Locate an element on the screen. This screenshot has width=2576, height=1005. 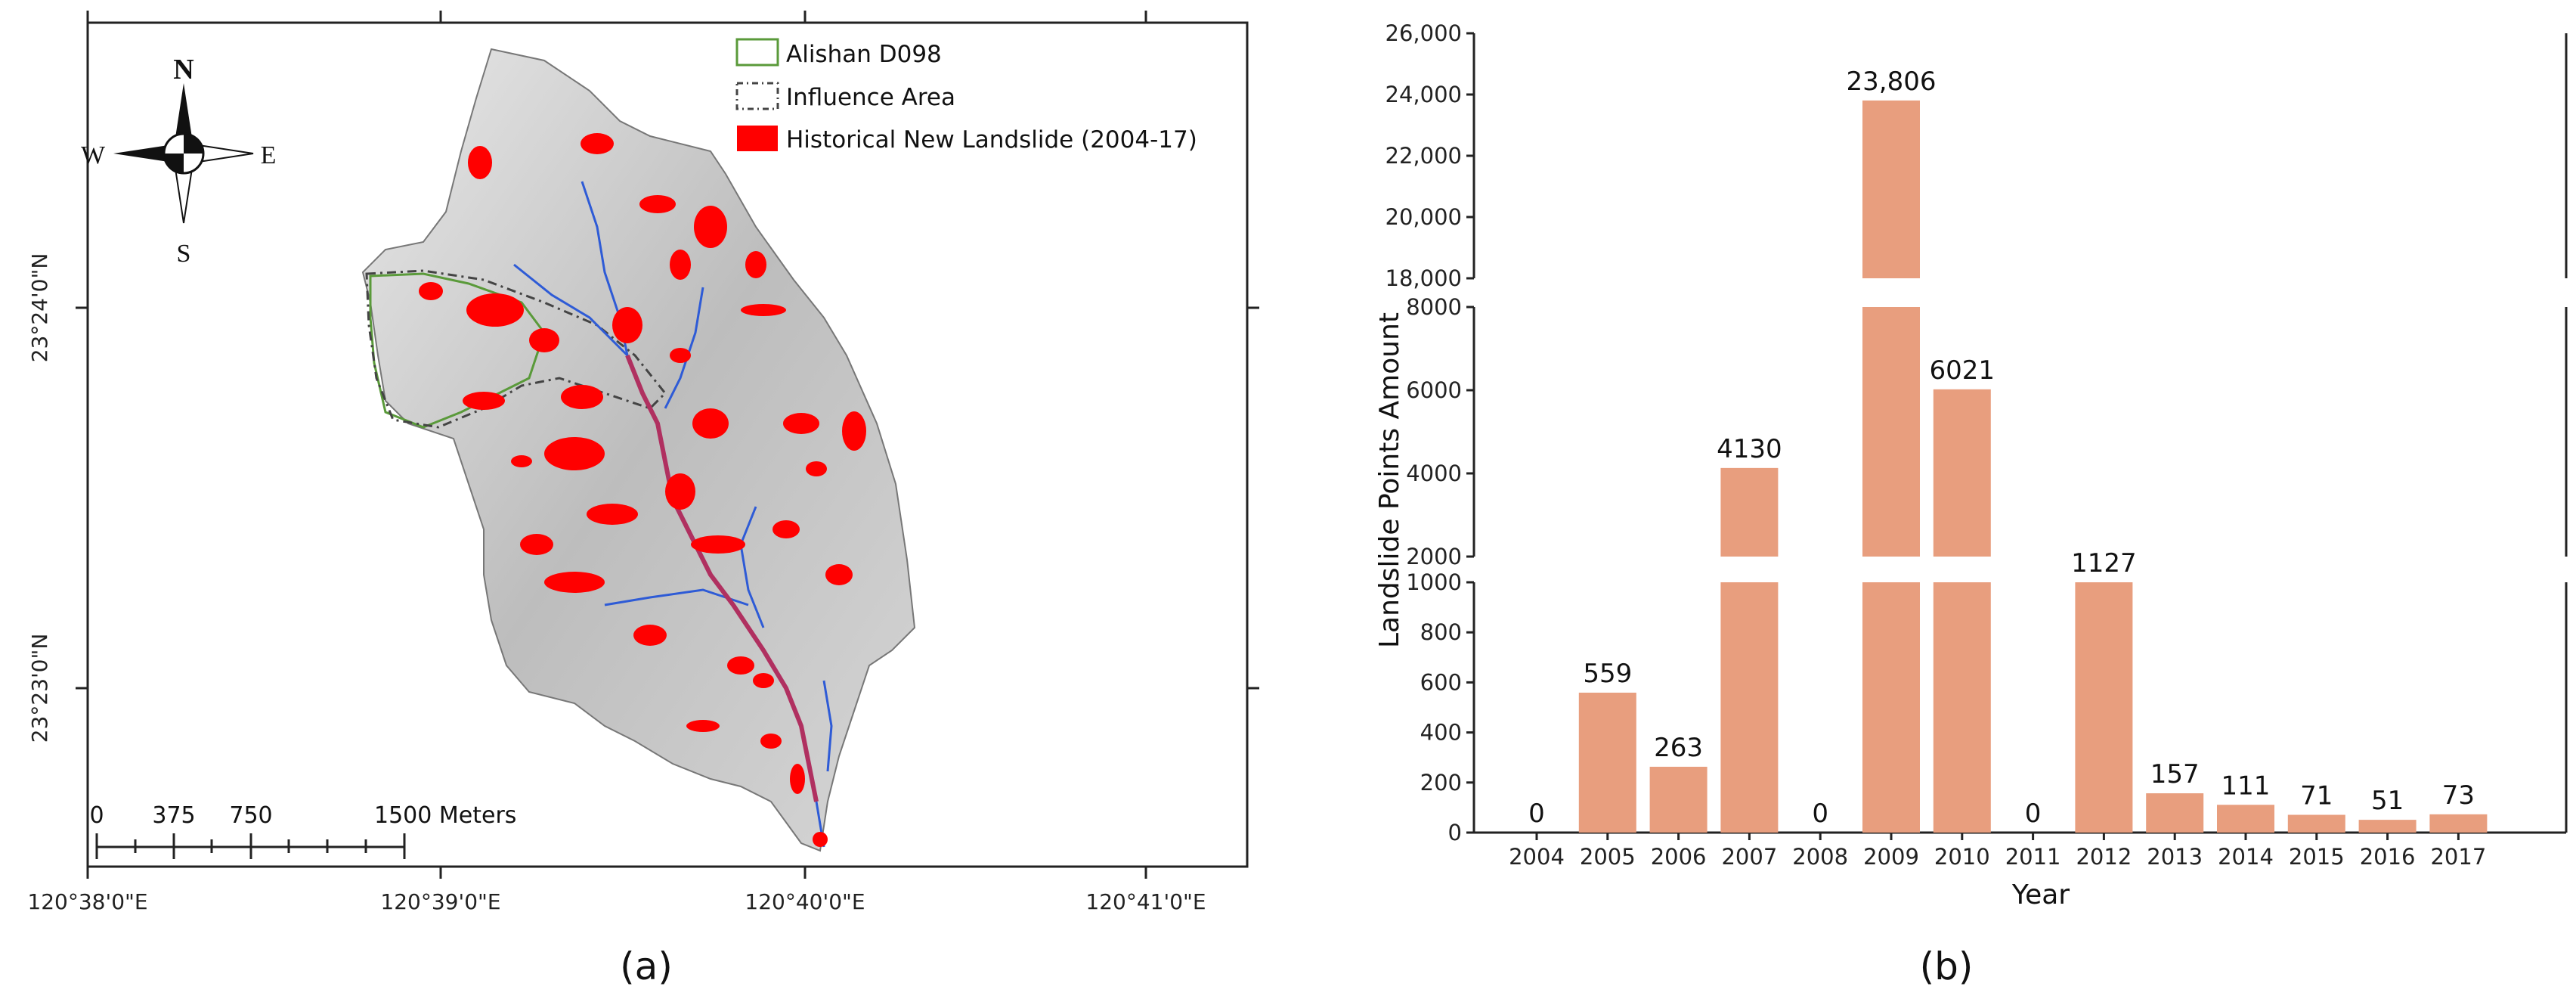
y-tick-label: 18,000 is located at coordinates (1424, 278).